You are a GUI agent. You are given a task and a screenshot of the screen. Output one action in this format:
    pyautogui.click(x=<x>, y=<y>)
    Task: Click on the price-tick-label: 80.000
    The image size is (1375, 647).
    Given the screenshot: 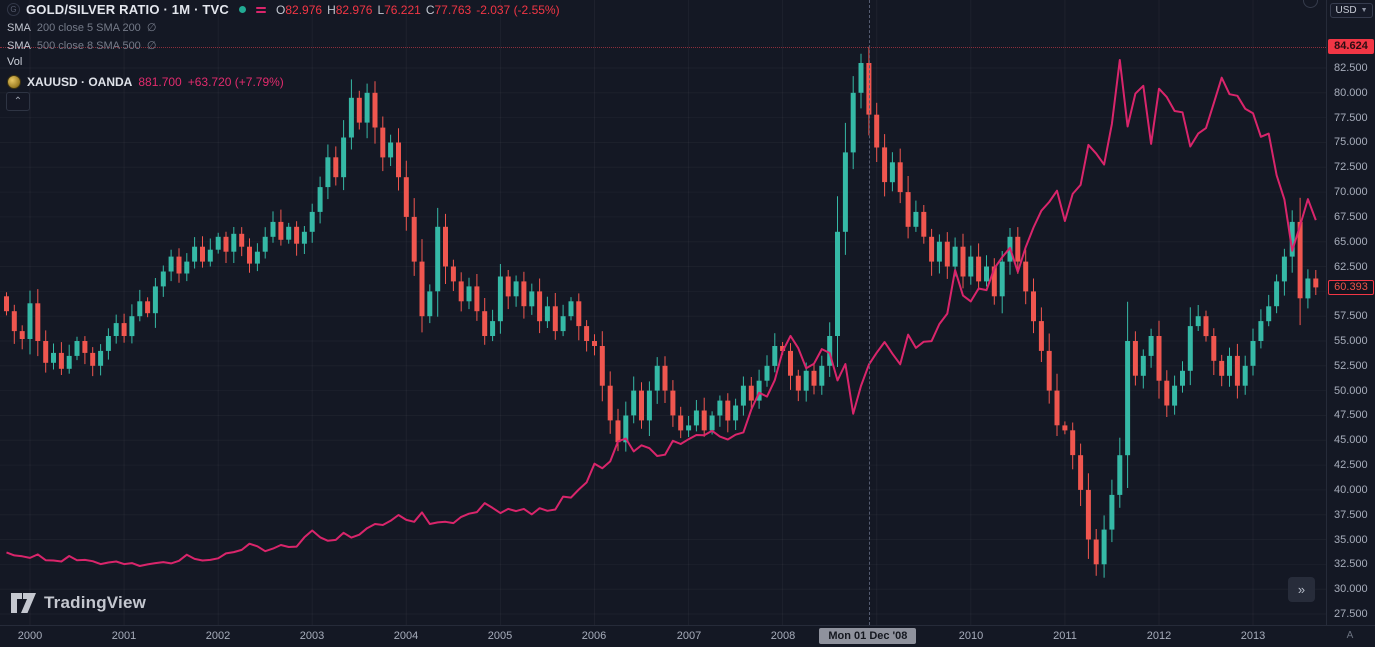 What is the action you would take?
    pyautogui.click(x=1351, y=93)
    